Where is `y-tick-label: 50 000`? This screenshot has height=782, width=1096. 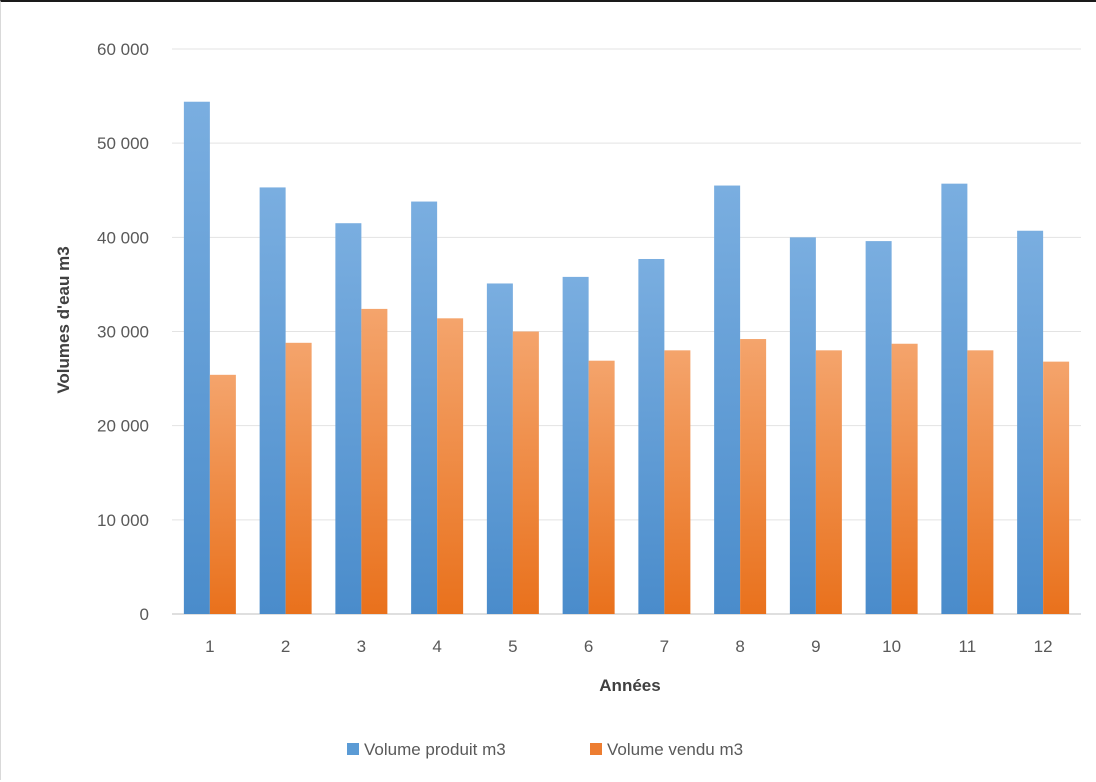
y-tick-label: 50 000 is located at coordinates (123, 143).